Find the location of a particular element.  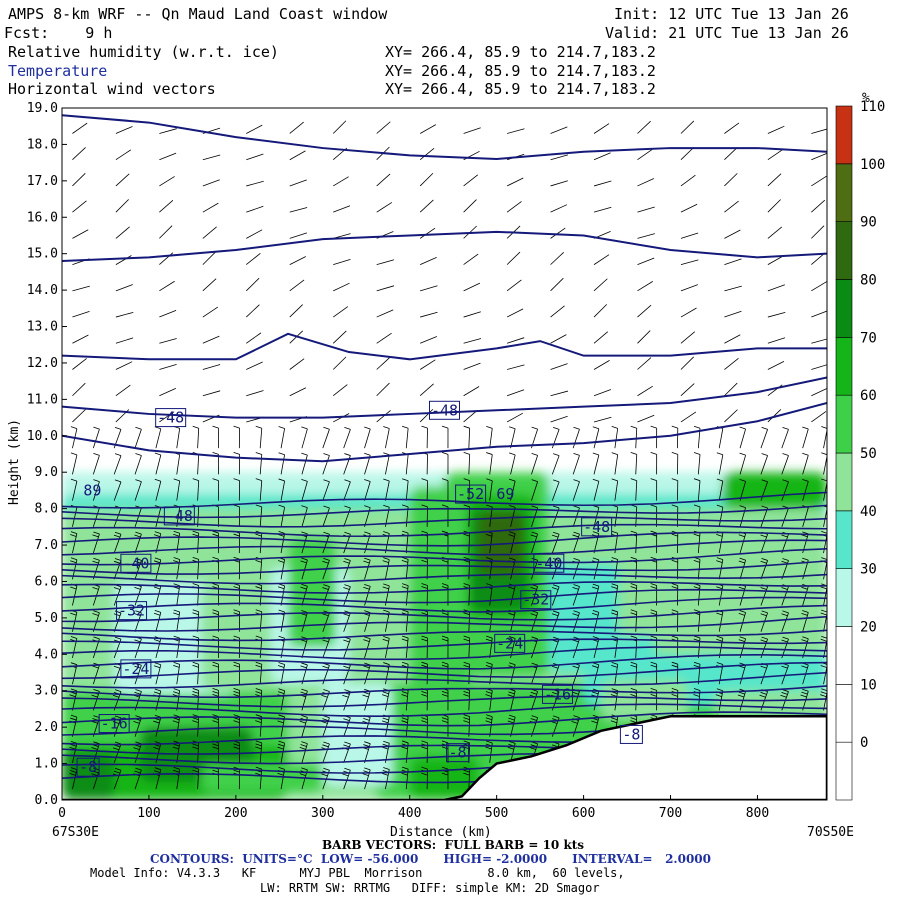

temp-contour-label-5: -40 is located at coordinates (135, 563).